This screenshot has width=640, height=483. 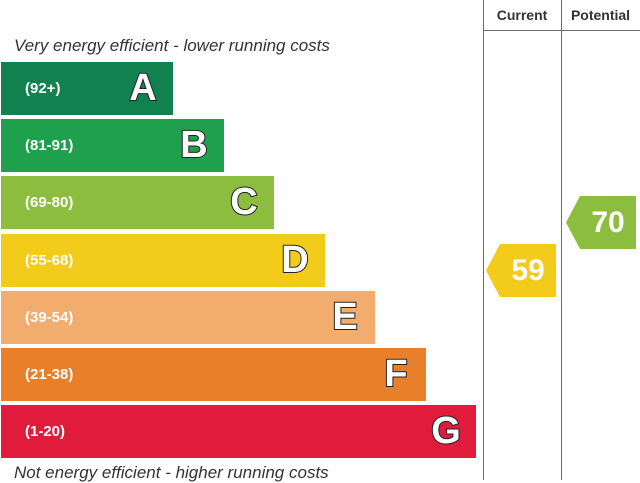 What do you see at coordinates (43, 88) in the screenshot?
I see `band-range-label: (92+)` at bounding box center [43, 88].